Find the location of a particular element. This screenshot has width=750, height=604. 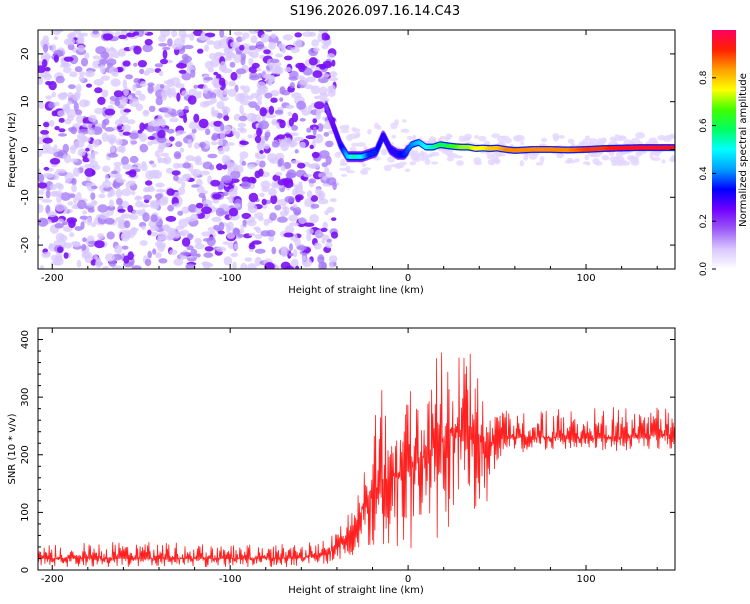

colorbar-ticks: 0.0 0.2 0.4 0.6 0.8 is located at coordinates (707, 173).